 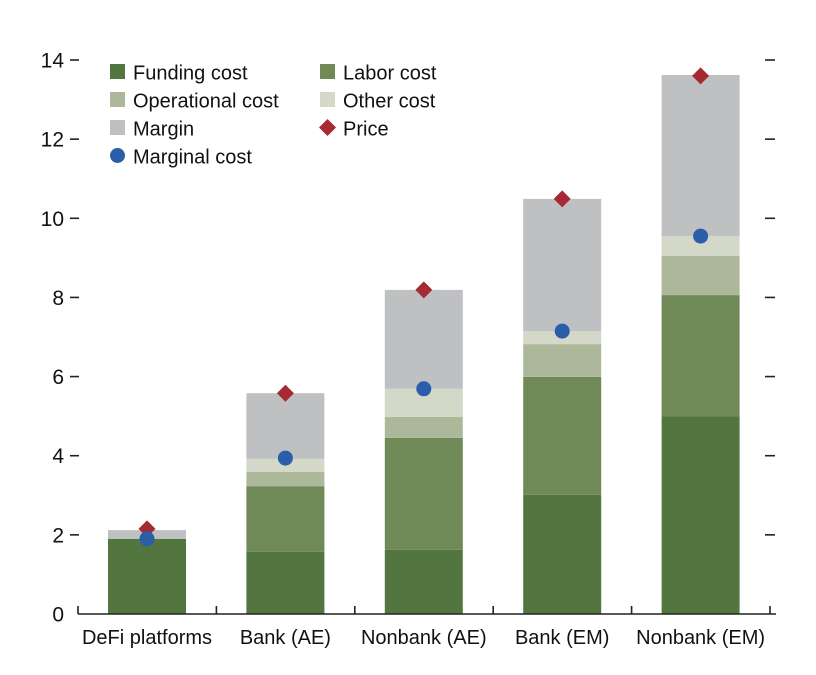 I want to click on legend-item-funding-cost: Funding cost, so click(x=179, y=74).